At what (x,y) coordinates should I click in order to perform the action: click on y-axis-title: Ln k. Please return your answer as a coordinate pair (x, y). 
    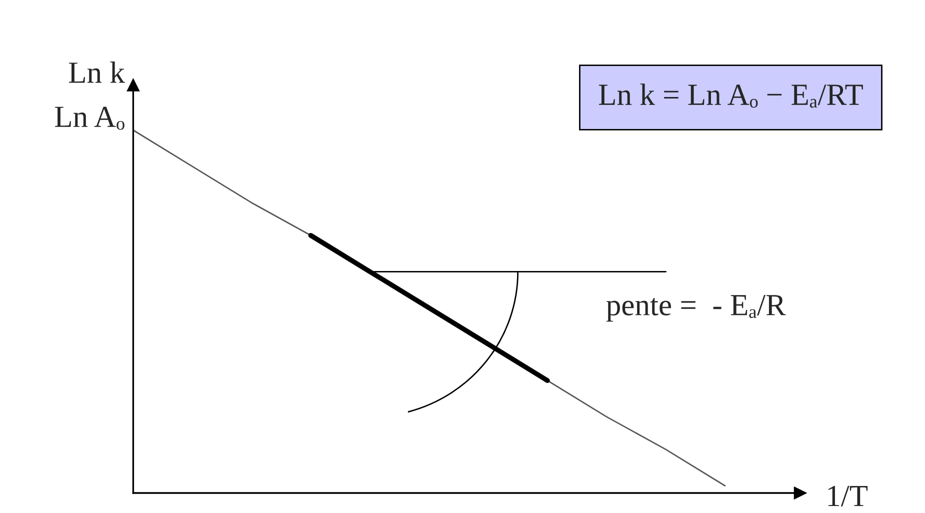
    Looking at the image, I should click on (96, 72).